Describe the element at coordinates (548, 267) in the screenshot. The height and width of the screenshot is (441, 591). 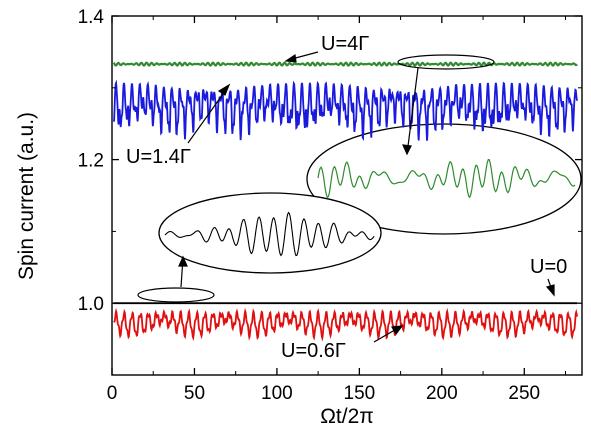
I see `label-u-0: U=0` at that location.